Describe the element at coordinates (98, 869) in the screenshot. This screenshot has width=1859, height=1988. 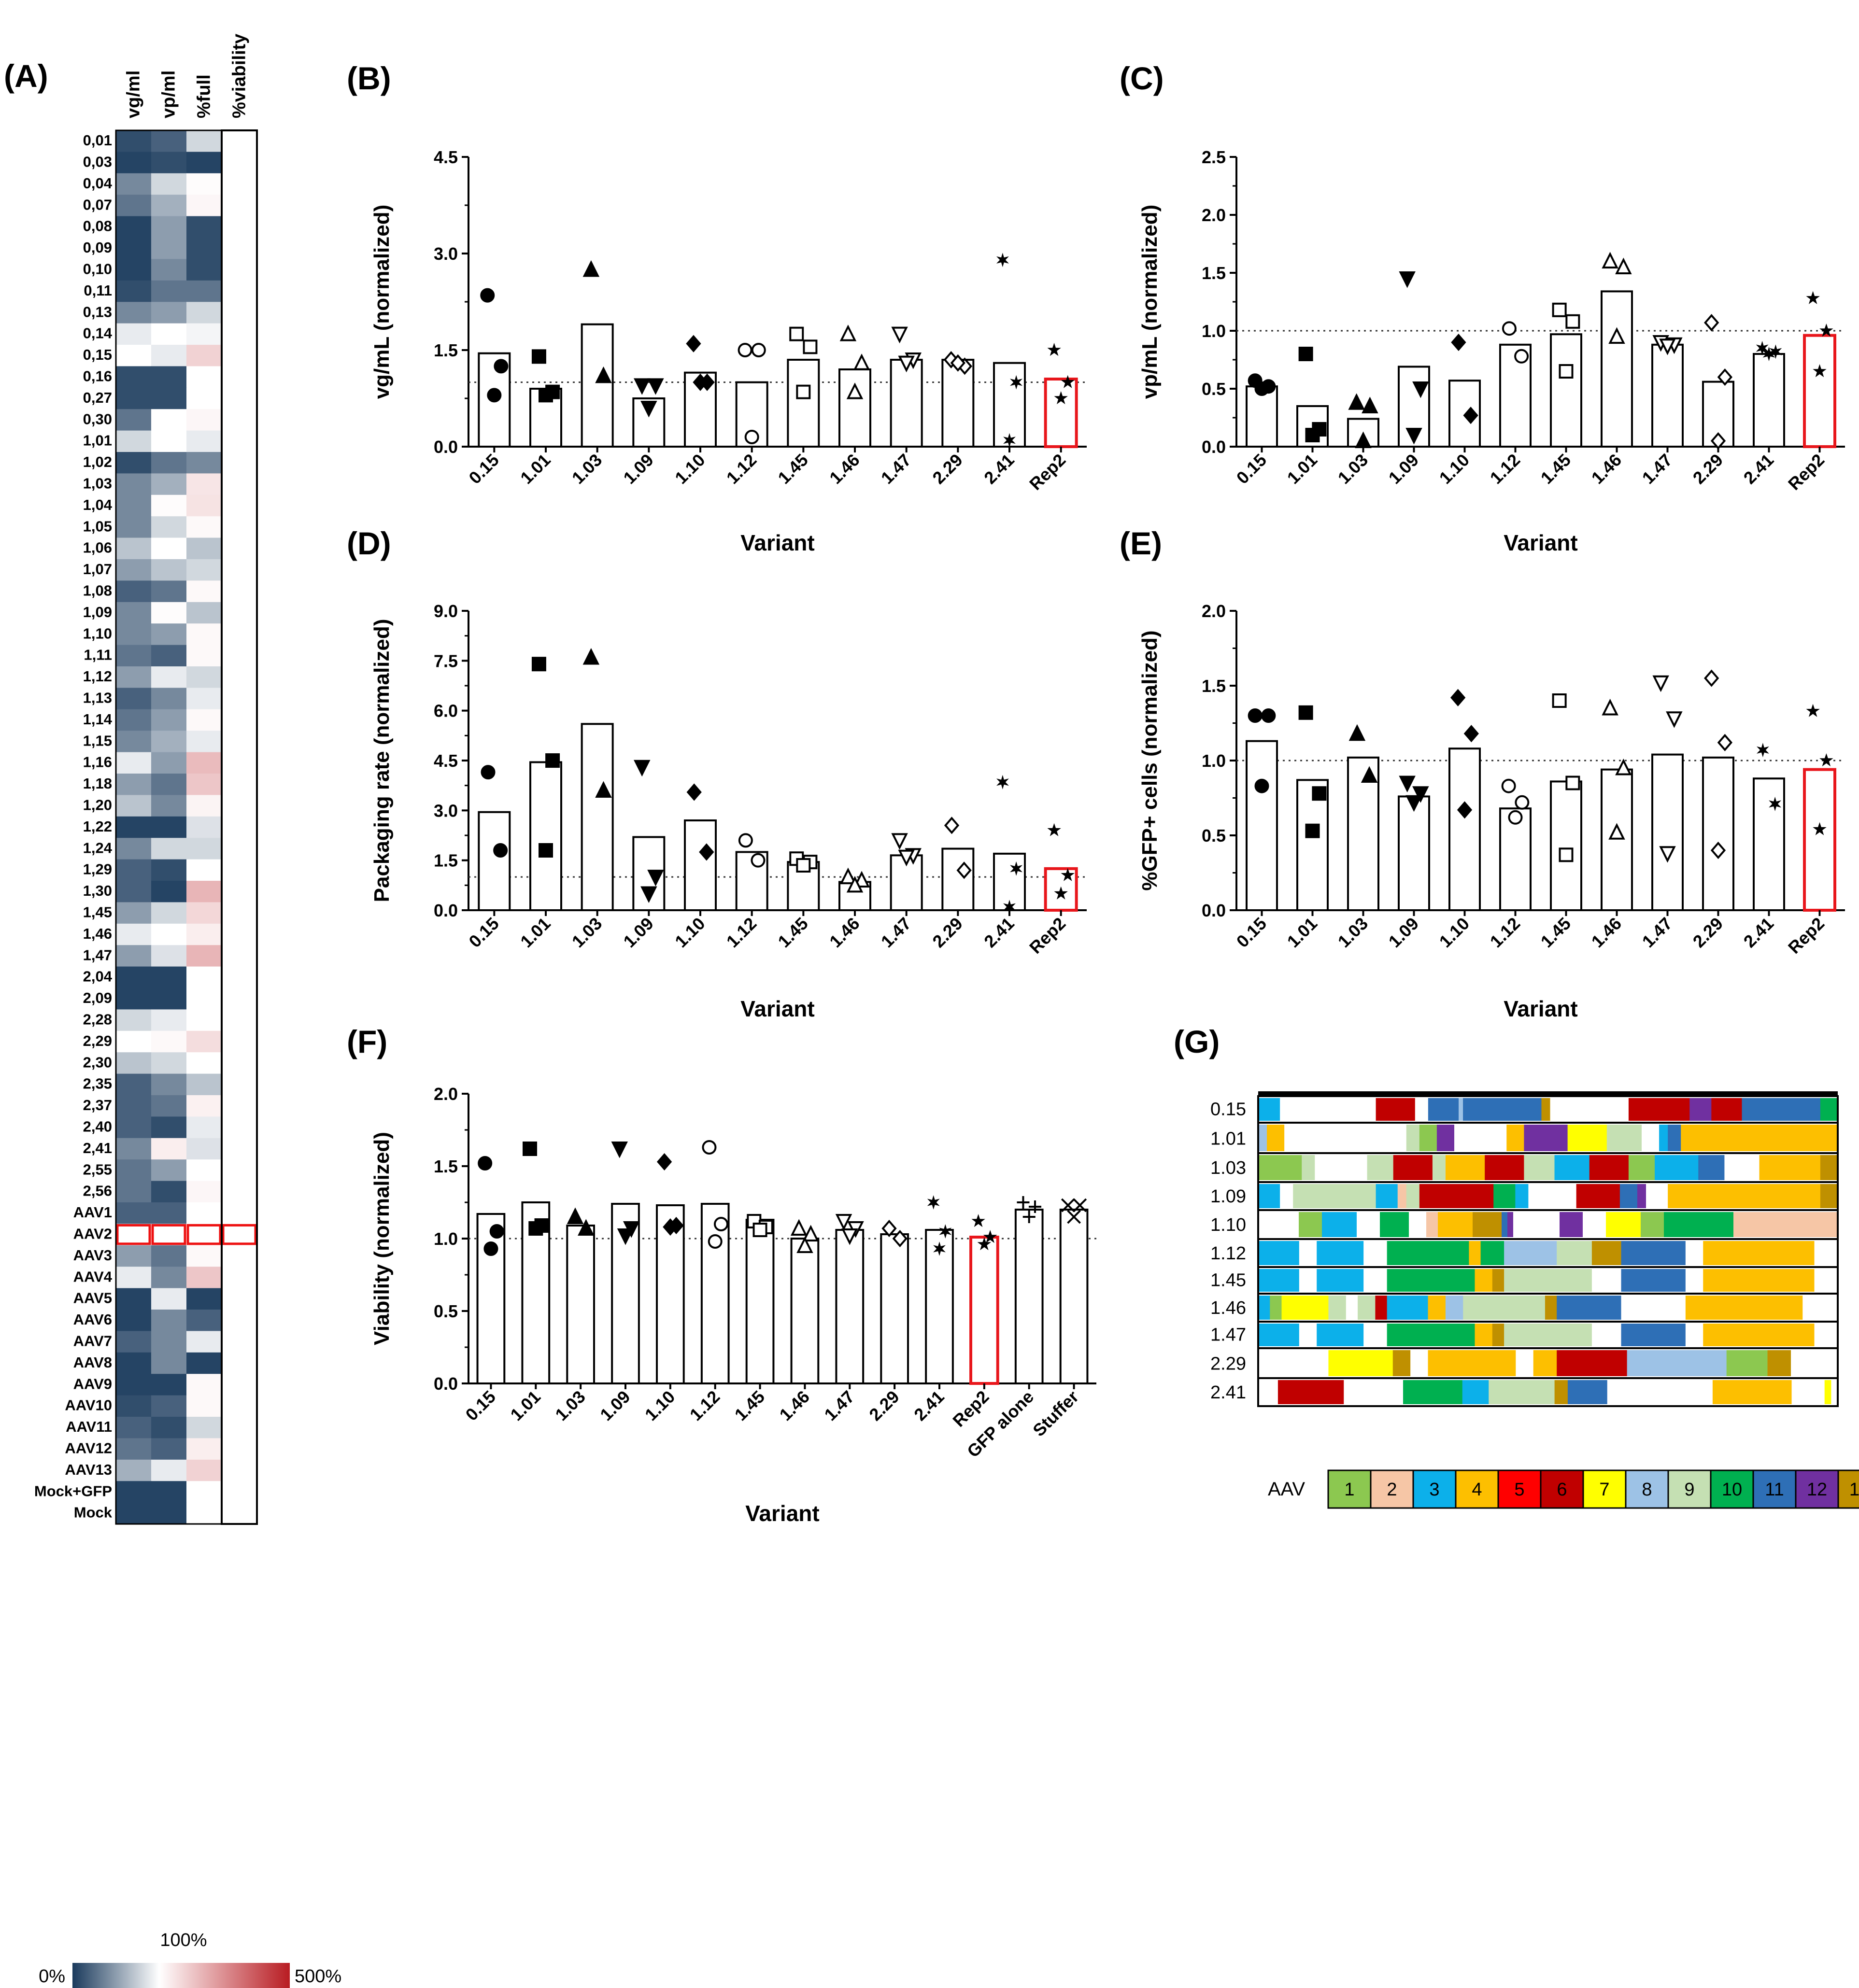
I see `heatmap-row-label: 1,29` at that location.